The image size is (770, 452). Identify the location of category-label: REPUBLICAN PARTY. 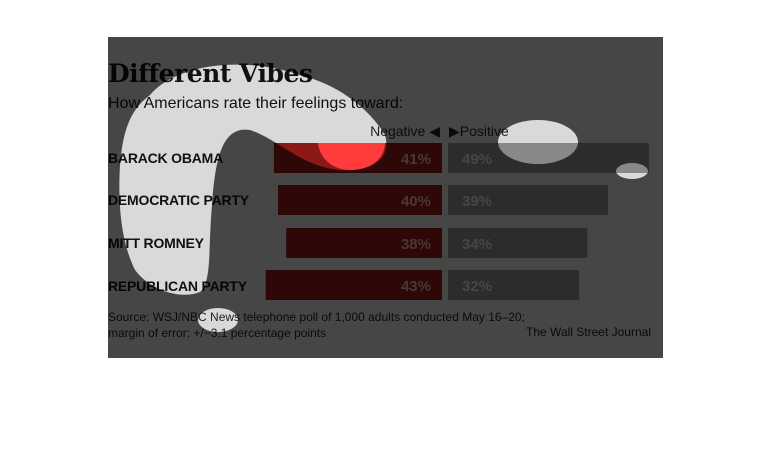
(177, 286).